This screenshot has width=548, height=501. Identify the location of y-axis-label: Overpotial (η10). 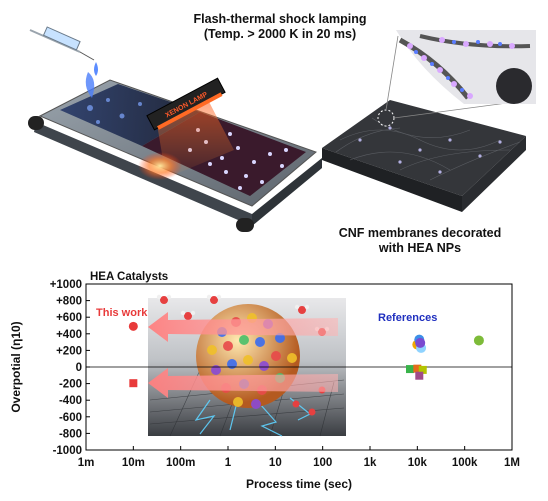
(16, 366).